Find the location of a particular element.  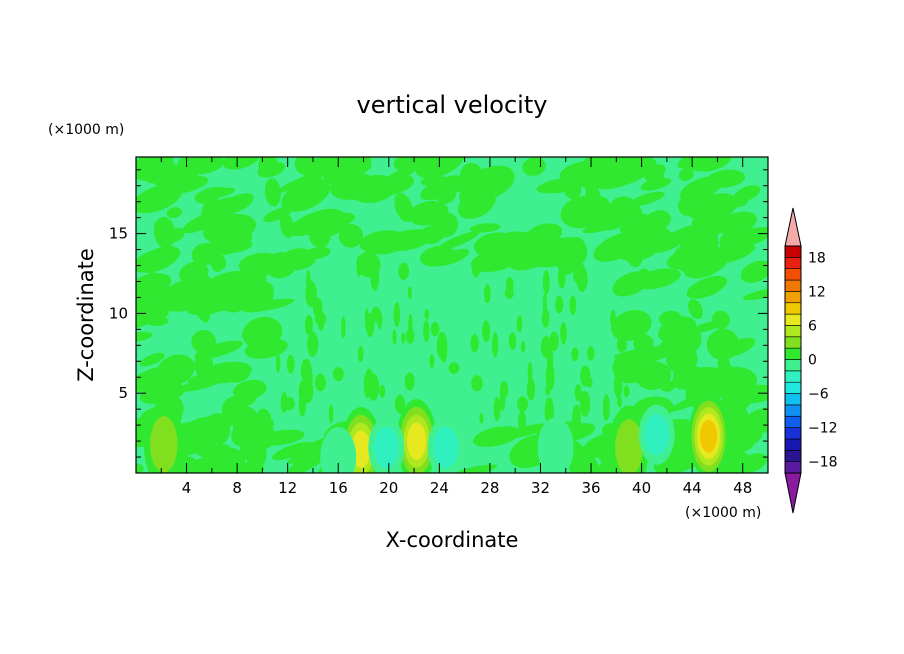

x-tick-label: 20 is located at coordinates (388, 488).